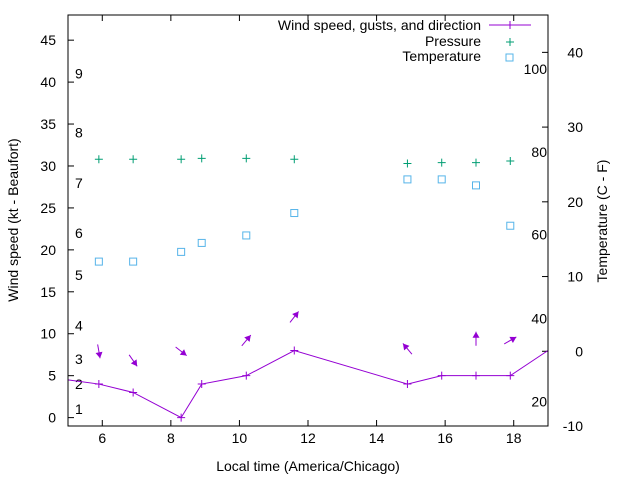 This screenshot has width=640, height=480. What do you see at coordinates (102, 438) in the screenshot?
I see `x-tick-label: 6` at bounding box center [102, 438].